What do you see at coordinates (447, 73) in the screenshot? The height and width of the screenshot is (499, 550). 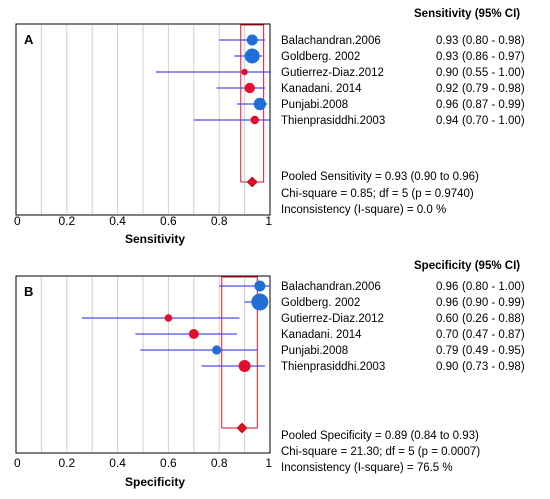 I see `panel-a-study-estimate: 0.90` at bounding box center [447, 73].